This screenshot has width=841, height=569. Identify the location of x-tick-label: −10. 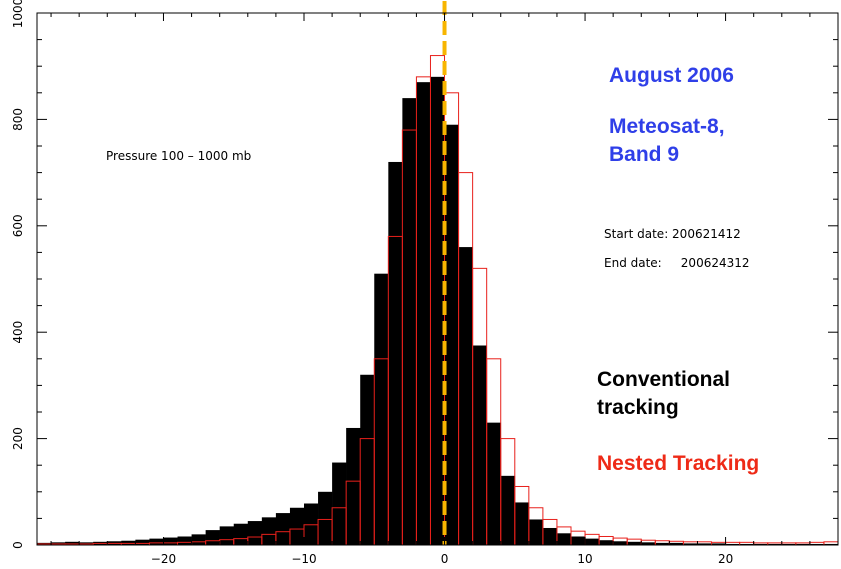
(303, 559).